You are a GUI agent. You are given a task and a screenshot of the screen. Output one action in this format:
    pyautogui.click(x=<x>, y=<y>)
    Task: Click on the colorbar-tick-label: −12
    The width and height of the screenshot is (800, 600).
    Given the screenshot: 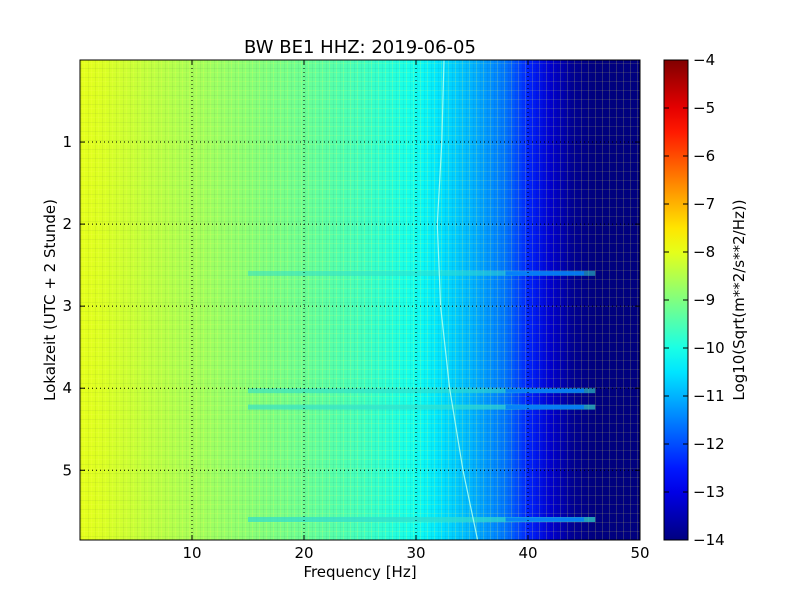 What is the action you would take?
    pyautogui.click(x=709, y=444)
    